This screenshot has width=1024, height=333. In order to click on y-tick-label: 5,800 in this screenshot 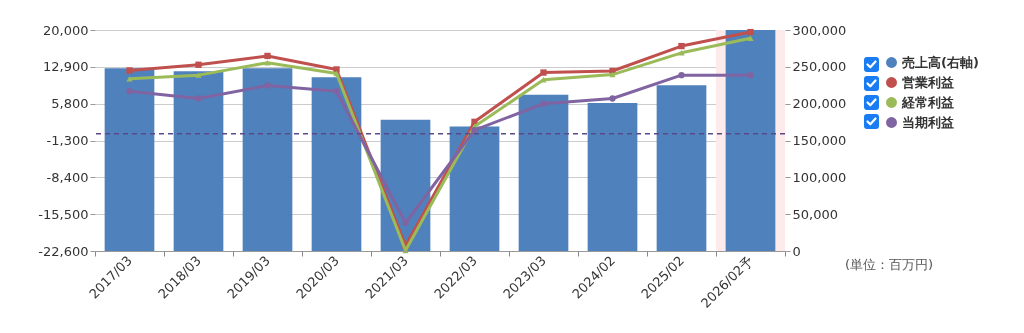, I will do `click(70, 104)`.